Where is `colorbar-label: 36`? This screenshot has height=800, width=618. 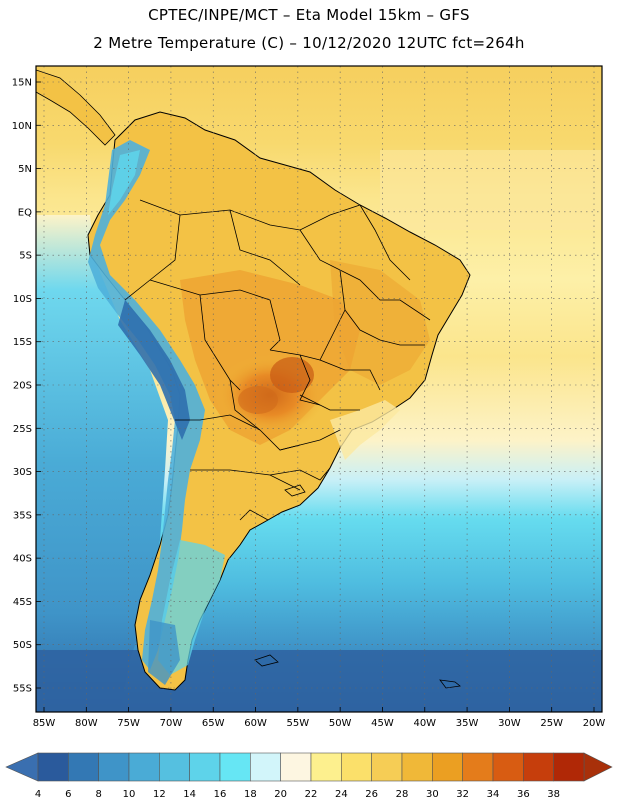
colorbar-label: 36 is located at coordinates (523, 794).